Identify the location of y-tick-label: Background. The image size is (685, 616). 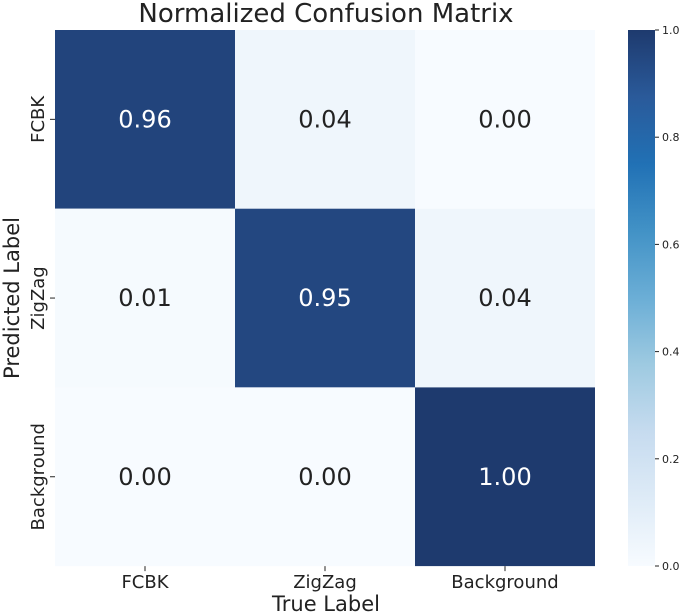
(38, 476).